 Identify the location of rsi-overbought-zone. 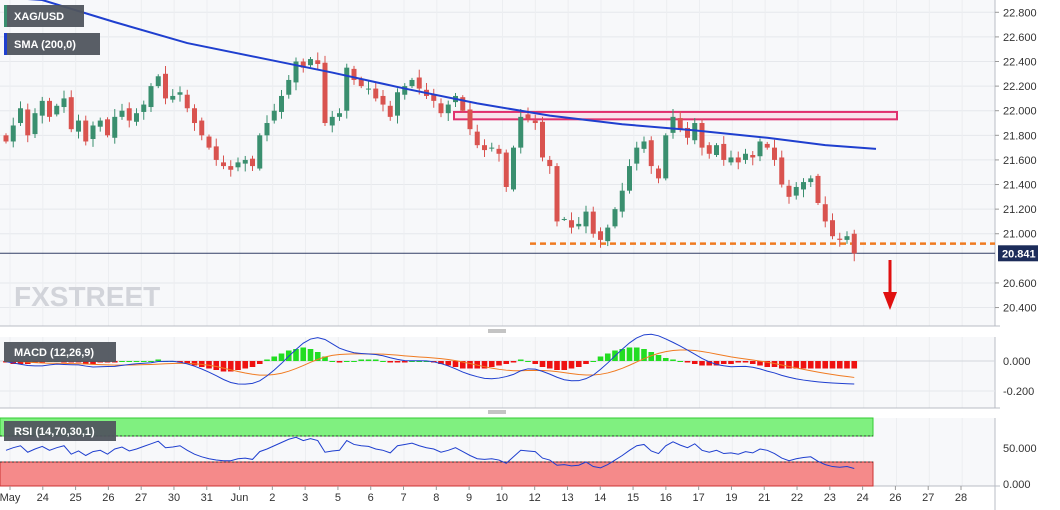
(437, 427).